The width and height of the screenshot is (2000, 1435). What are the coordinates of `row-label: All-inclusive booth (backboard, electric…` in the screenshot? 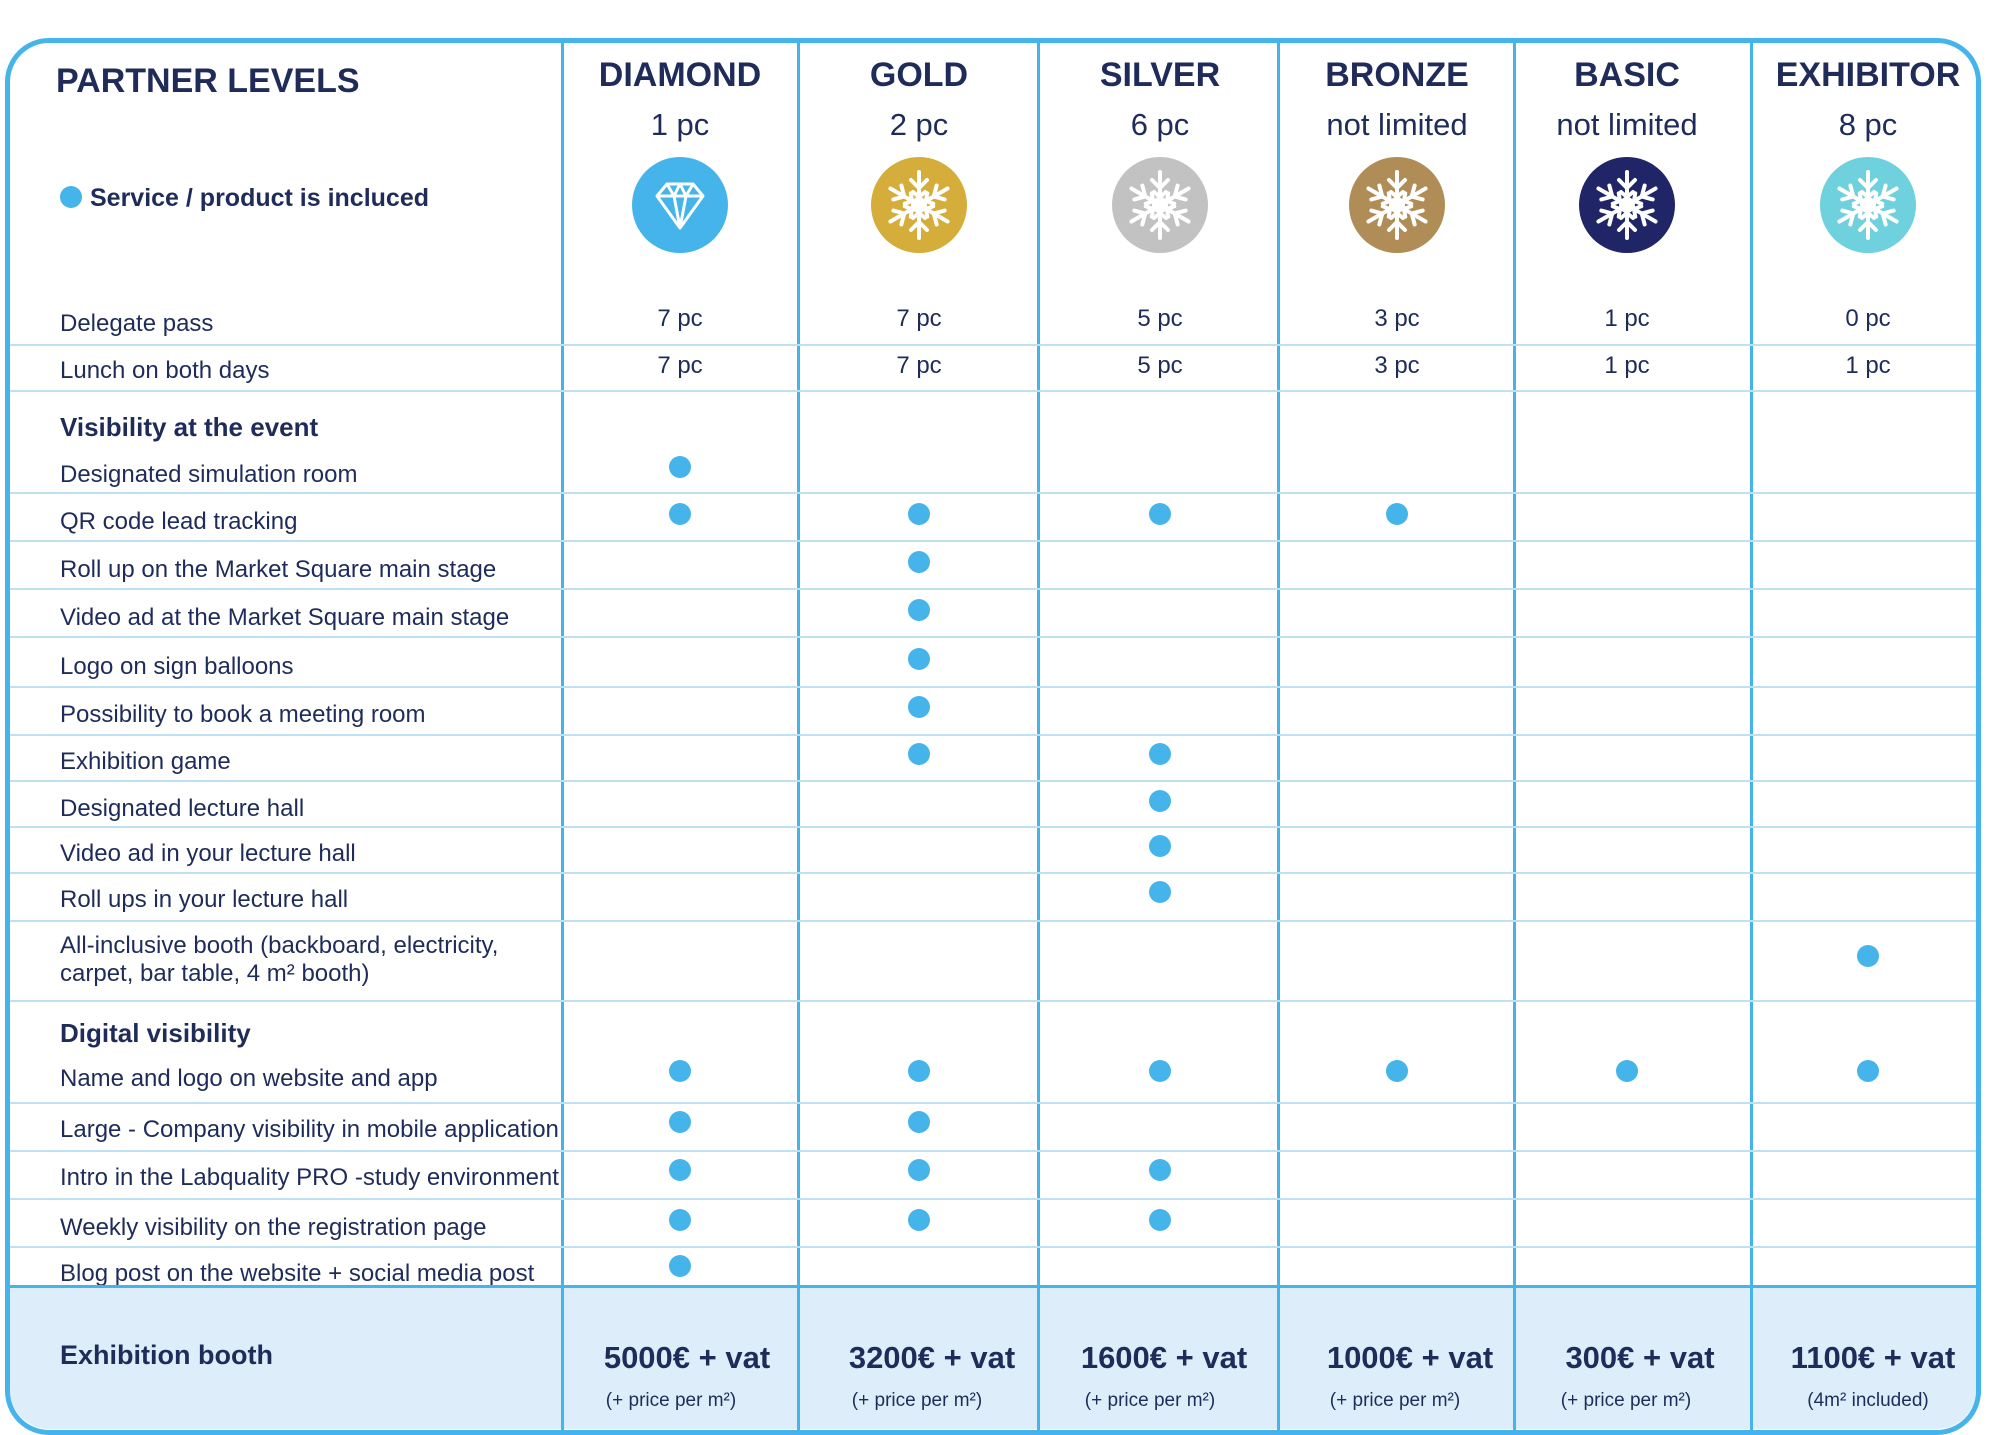 It's located at (279, 960).